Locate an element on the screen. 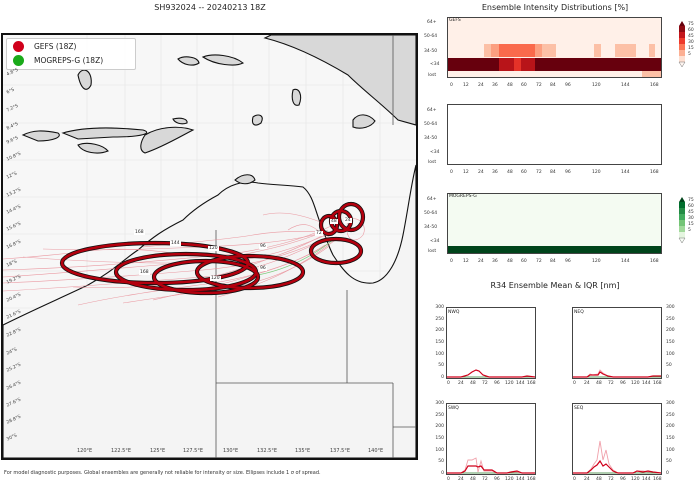  r34-y-ticks-right: 300 250 200 150 100 50 0 is located at coordinates (673, 346).